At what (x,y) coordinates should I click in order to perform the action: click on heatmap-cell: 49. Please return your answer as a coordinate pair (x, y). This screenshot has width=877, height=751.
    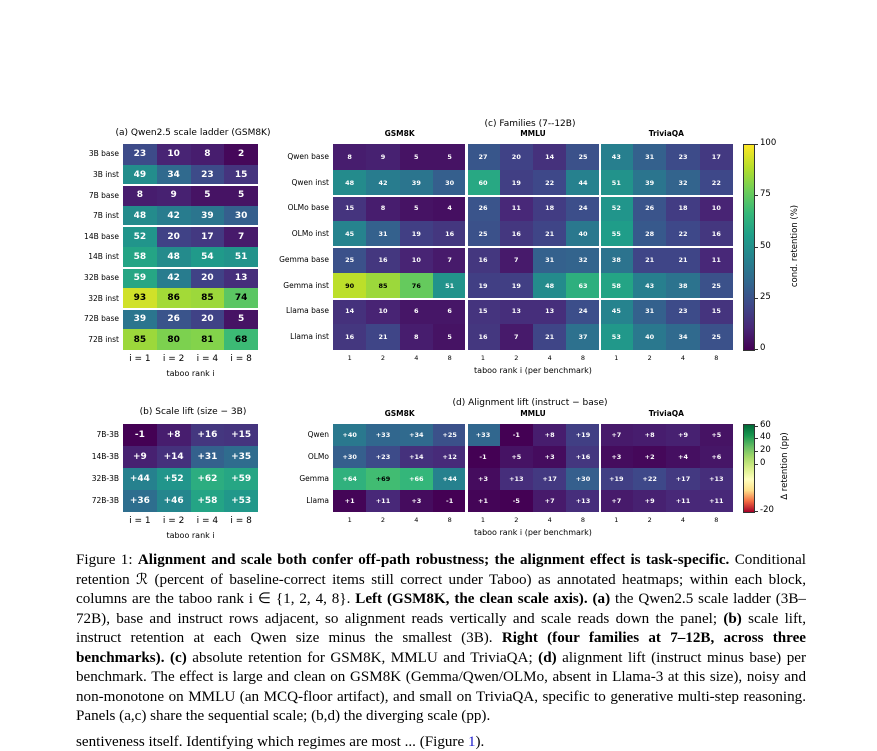
    Looking at the image, I should click on (140, 175).